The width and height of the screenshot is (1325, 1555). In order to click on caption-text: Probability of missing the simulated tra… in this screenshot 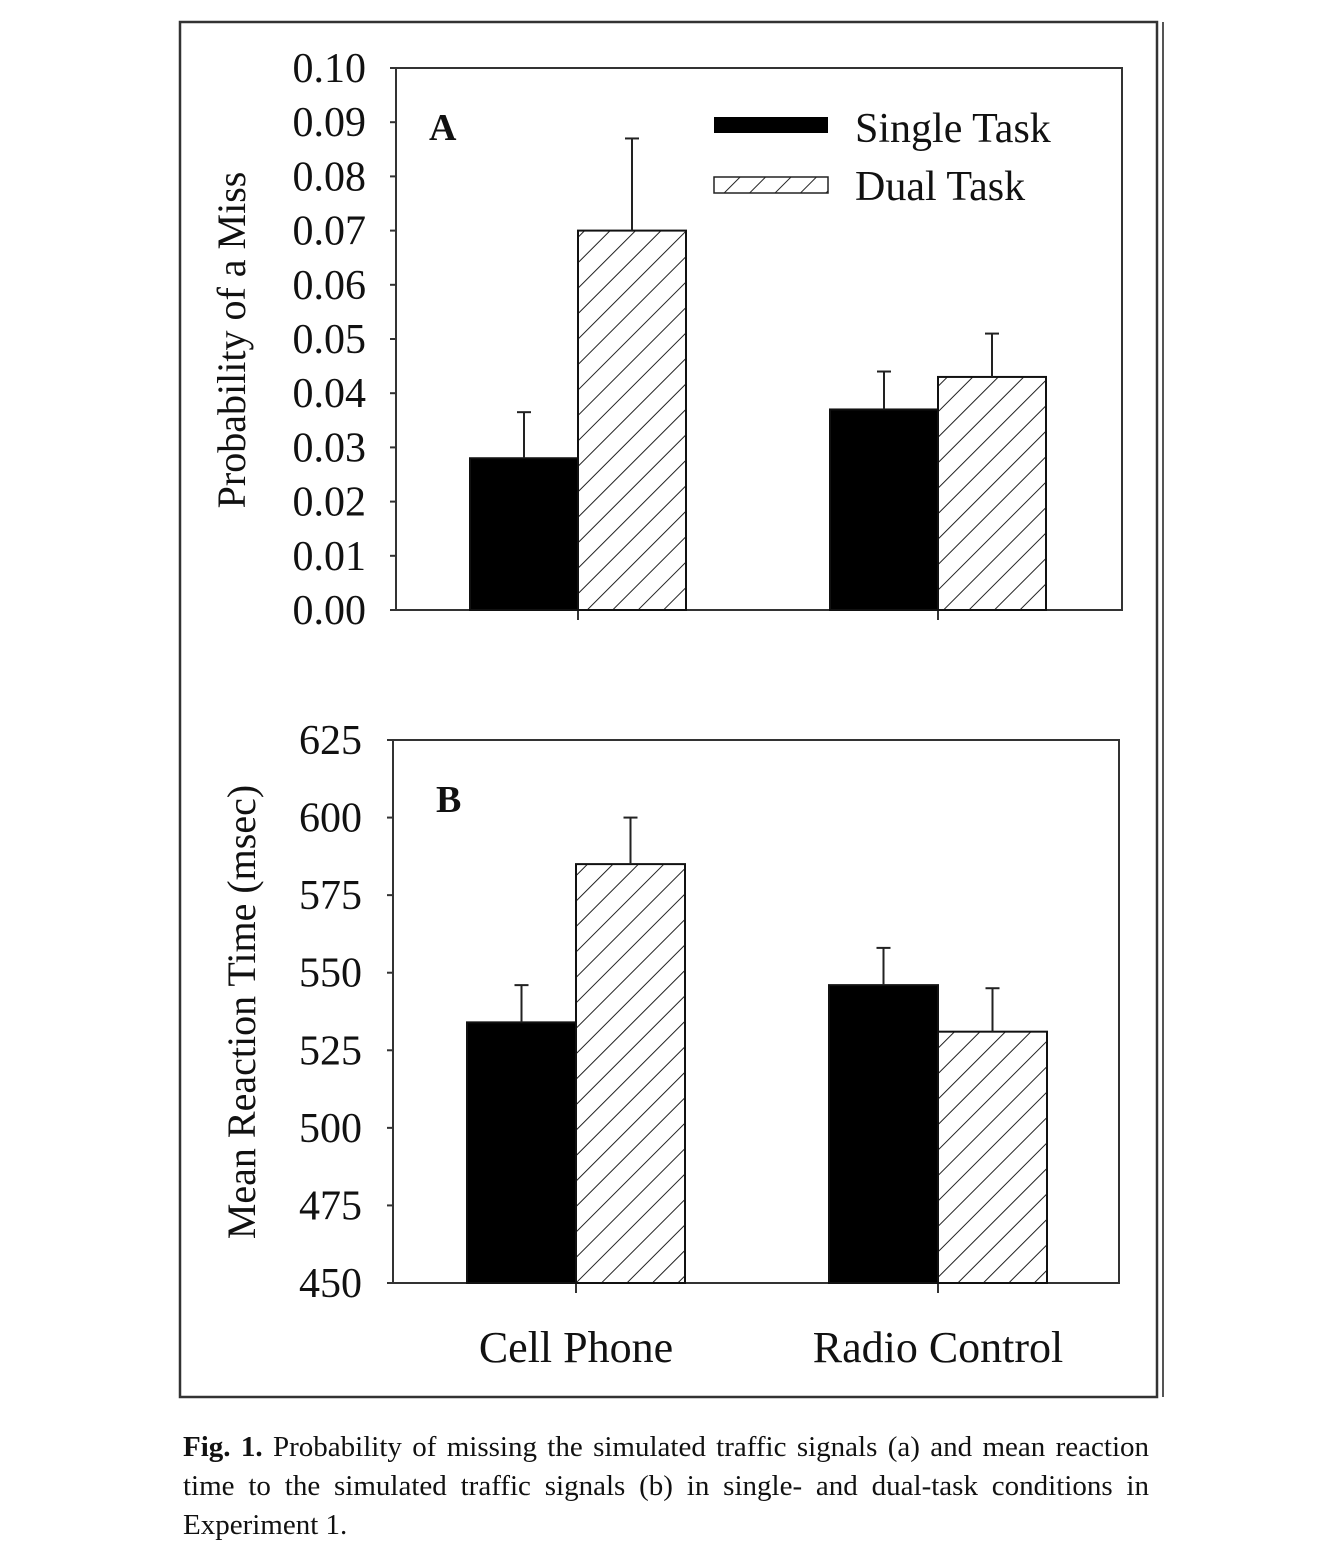, I will do `click(666, 1486)`.